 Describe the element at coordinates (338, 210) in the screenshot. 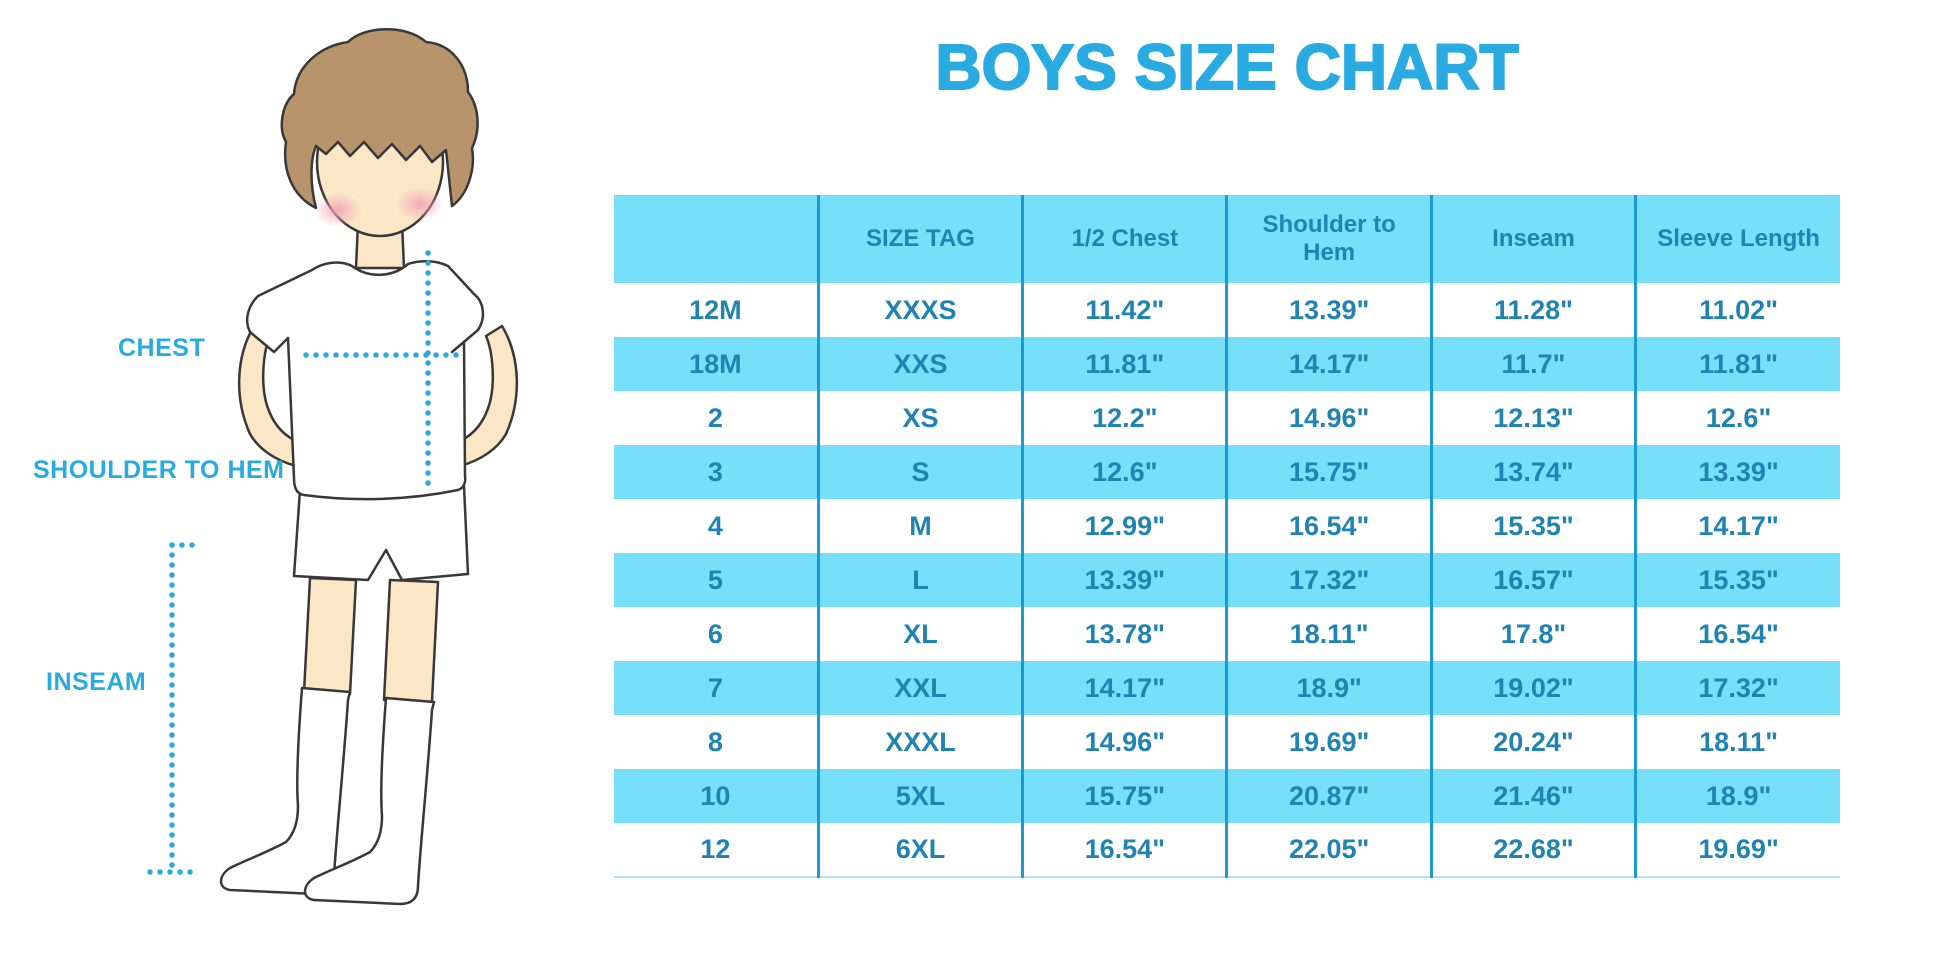

I see `blush-left` at that location.